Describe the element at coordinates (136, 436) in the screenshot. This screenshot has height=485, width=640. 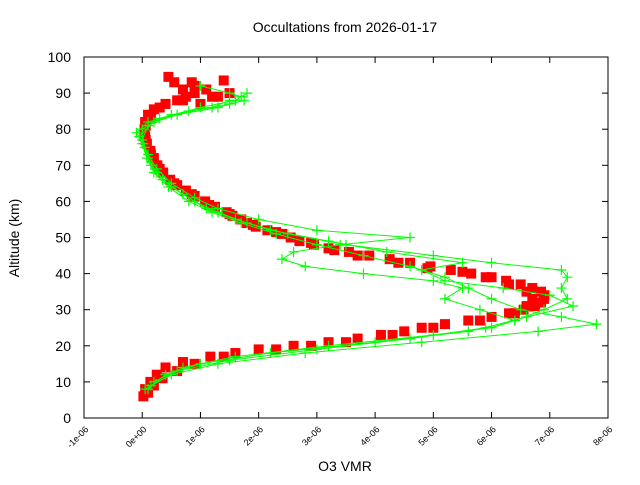
I see `x-tick-label: 0e+00` at that location.